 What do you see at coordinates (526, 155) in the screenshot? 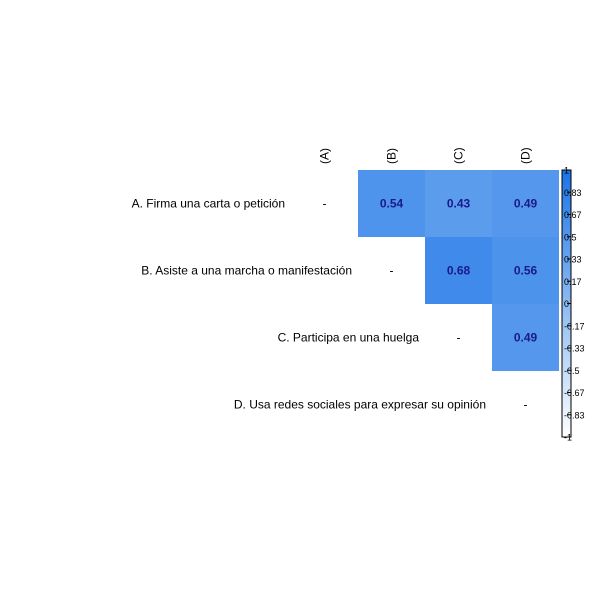
I see `column-label-3: (D)` at bounding box center [526, 155].